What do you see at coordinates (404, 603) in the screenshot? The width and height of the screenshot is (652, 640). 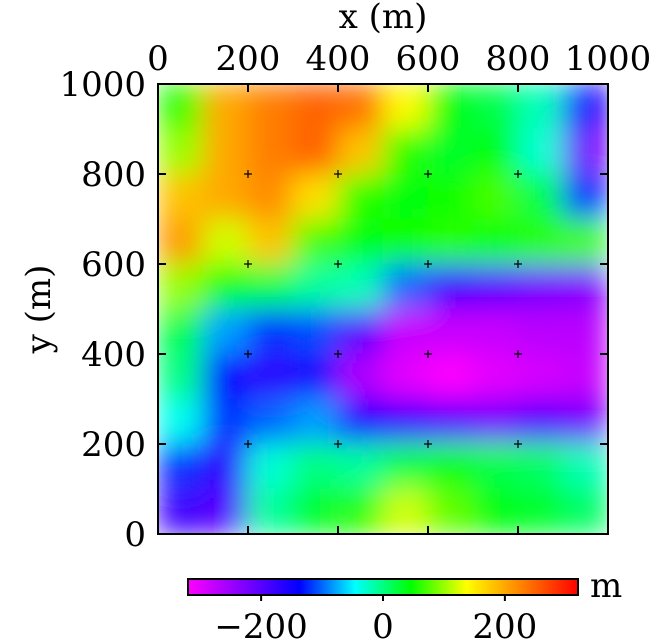 I see `colorbar: −200 0 200 m` at bounding box center [404, 603].